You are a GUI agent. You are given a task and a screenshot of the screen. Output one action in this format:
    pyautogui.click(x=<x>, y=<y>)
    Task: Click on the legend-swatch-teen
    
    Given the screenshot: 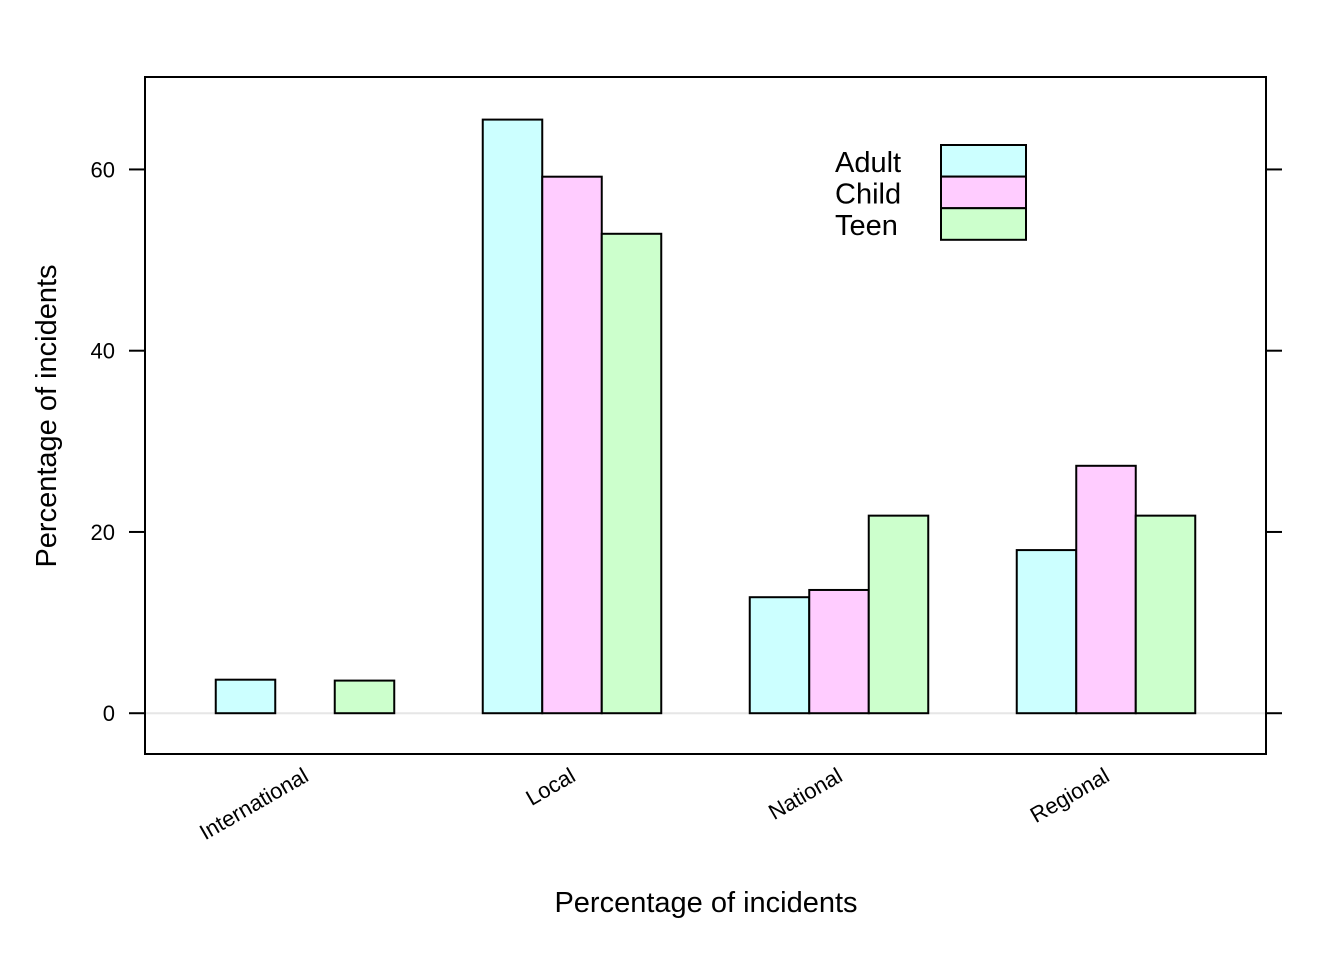 What is the action you would take?
    pyautogui.click(x=983, y=224)
    